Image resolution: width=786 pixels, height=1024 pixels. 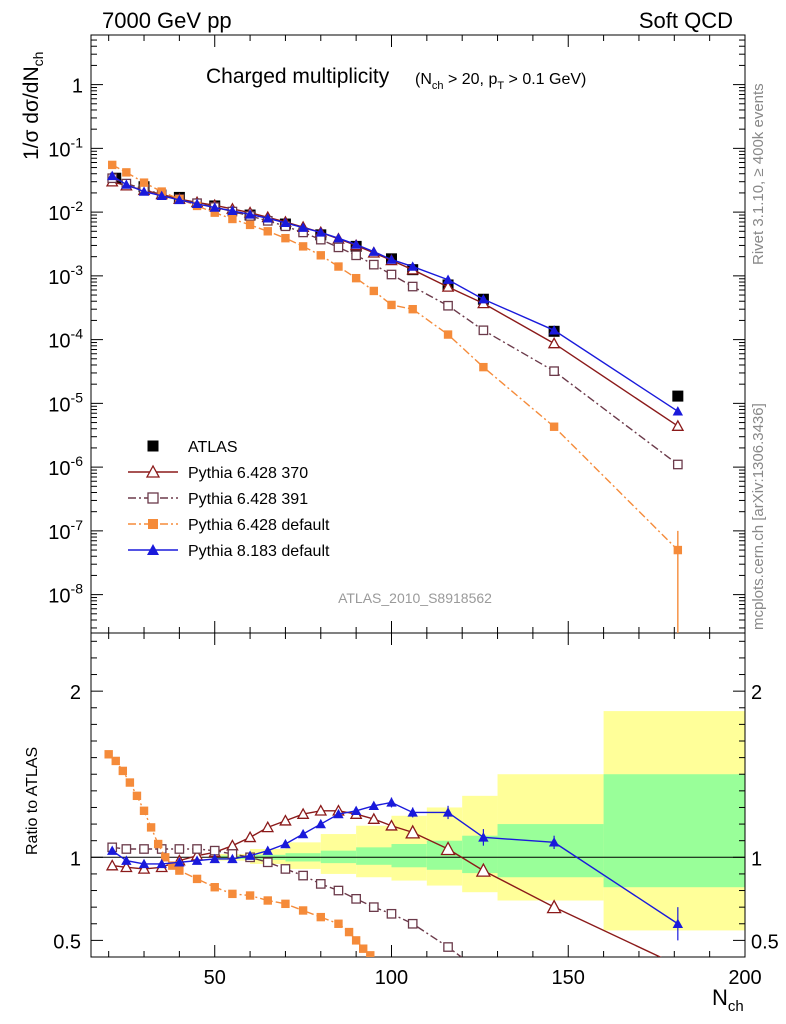 What do you see at coordinates (65, 402) in the screenshot?
I see `y-tick-label: 10⁻⁵` at bounding box center [65, 402].